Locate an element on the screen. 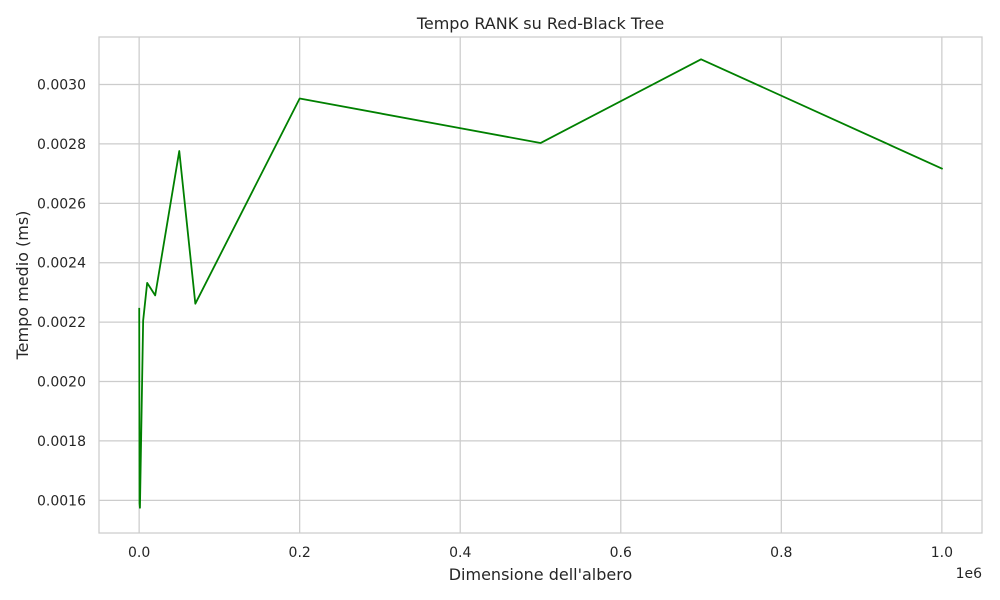 The image size is (1000, 600). x-tick-label: 1.0 is located at coordinates (942, 553).